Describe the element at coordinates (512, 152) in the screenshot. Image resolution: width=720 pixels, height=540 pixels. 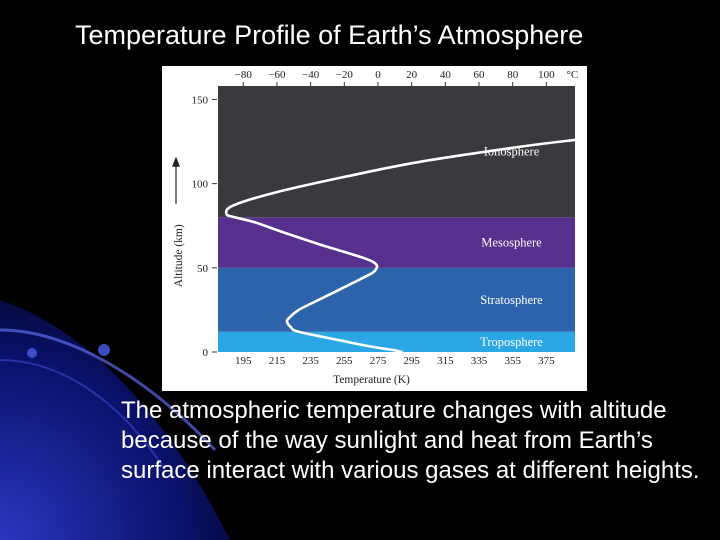
I see `layer-label-ionosphere: Ionosphere` at that location.